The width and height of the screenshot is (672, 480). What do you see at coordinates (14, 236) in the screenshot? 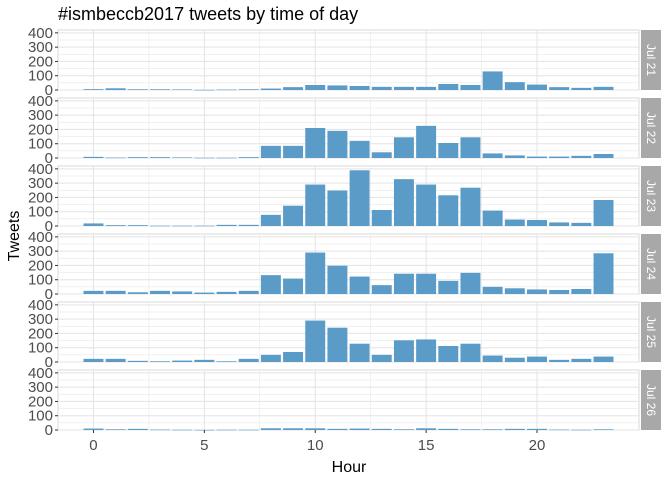
I see `y-axis-label: Tweets` at bounding box center [14, 236].